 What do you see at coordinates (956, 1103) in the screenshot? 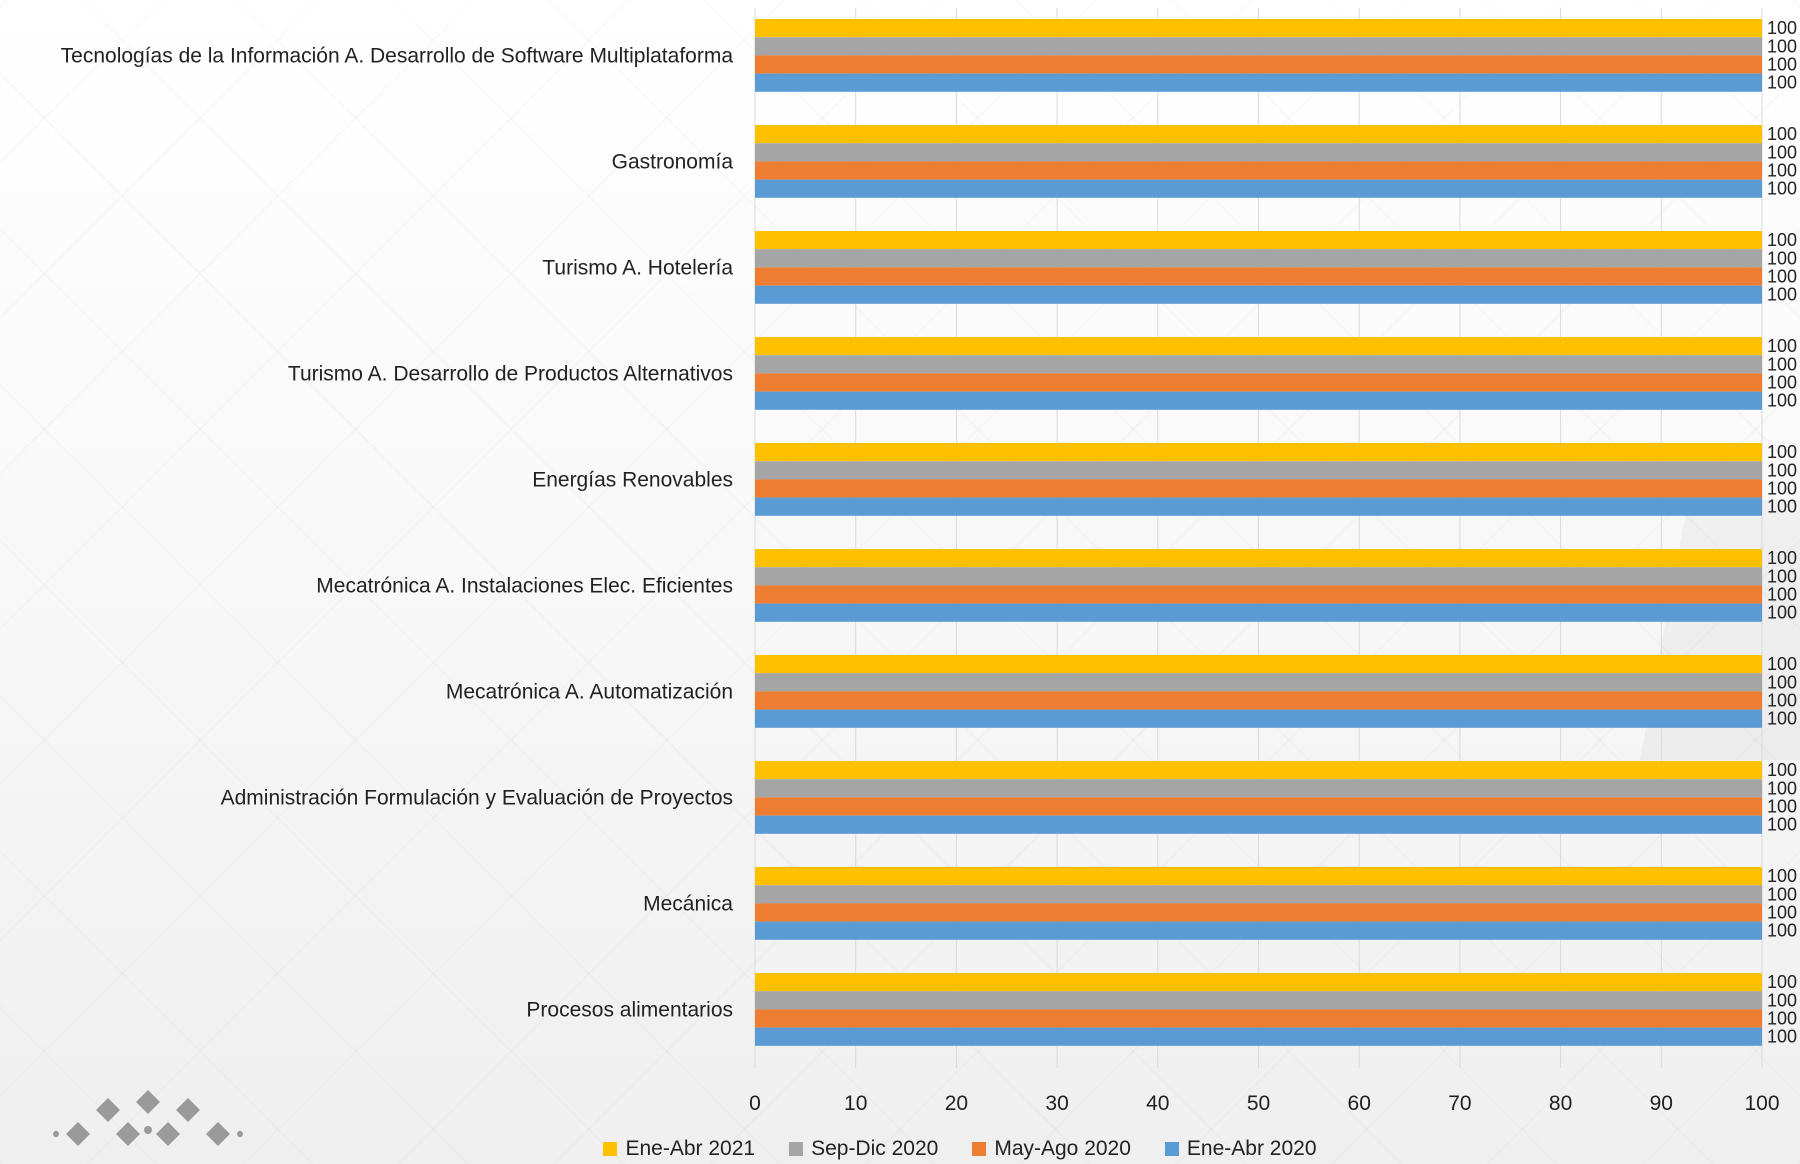
I see `x-tick-label: 20` at bounding box center [956, 1103].